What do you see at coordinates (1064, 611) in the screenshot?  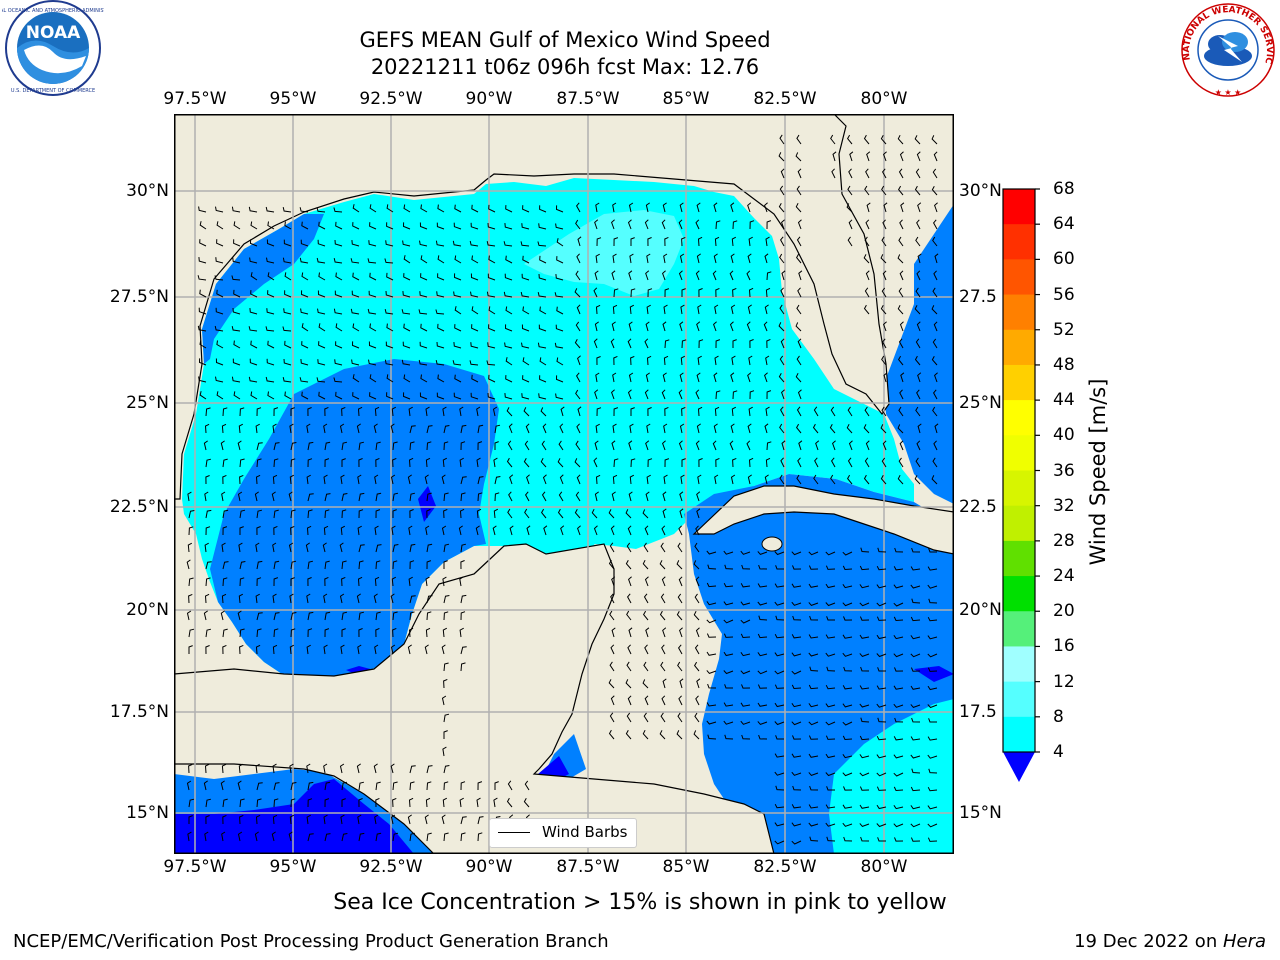 I see `colorbar-tick-label: 20` at bounding box center [1064, 611].